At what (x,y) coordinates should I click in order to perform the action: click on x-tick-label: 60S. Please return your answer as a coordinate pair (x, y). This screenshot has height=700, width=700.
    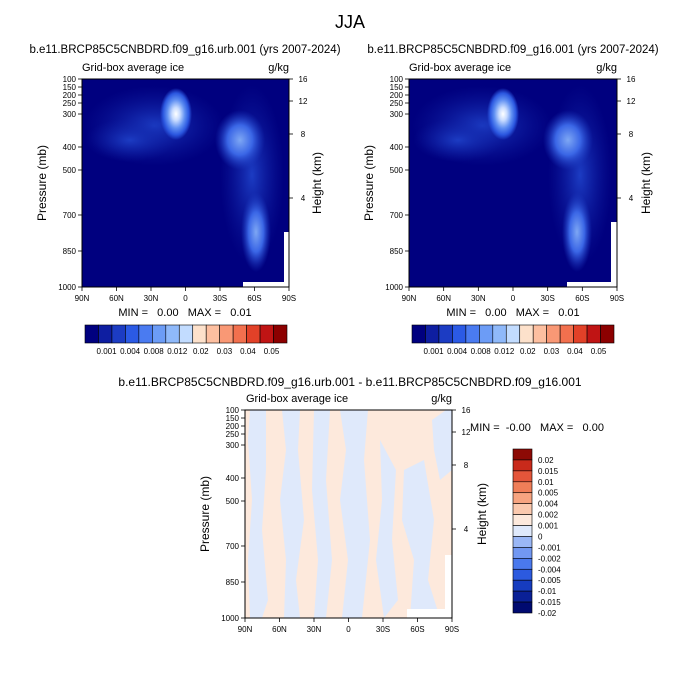
    Looking at the image, I should click on (254, 298).